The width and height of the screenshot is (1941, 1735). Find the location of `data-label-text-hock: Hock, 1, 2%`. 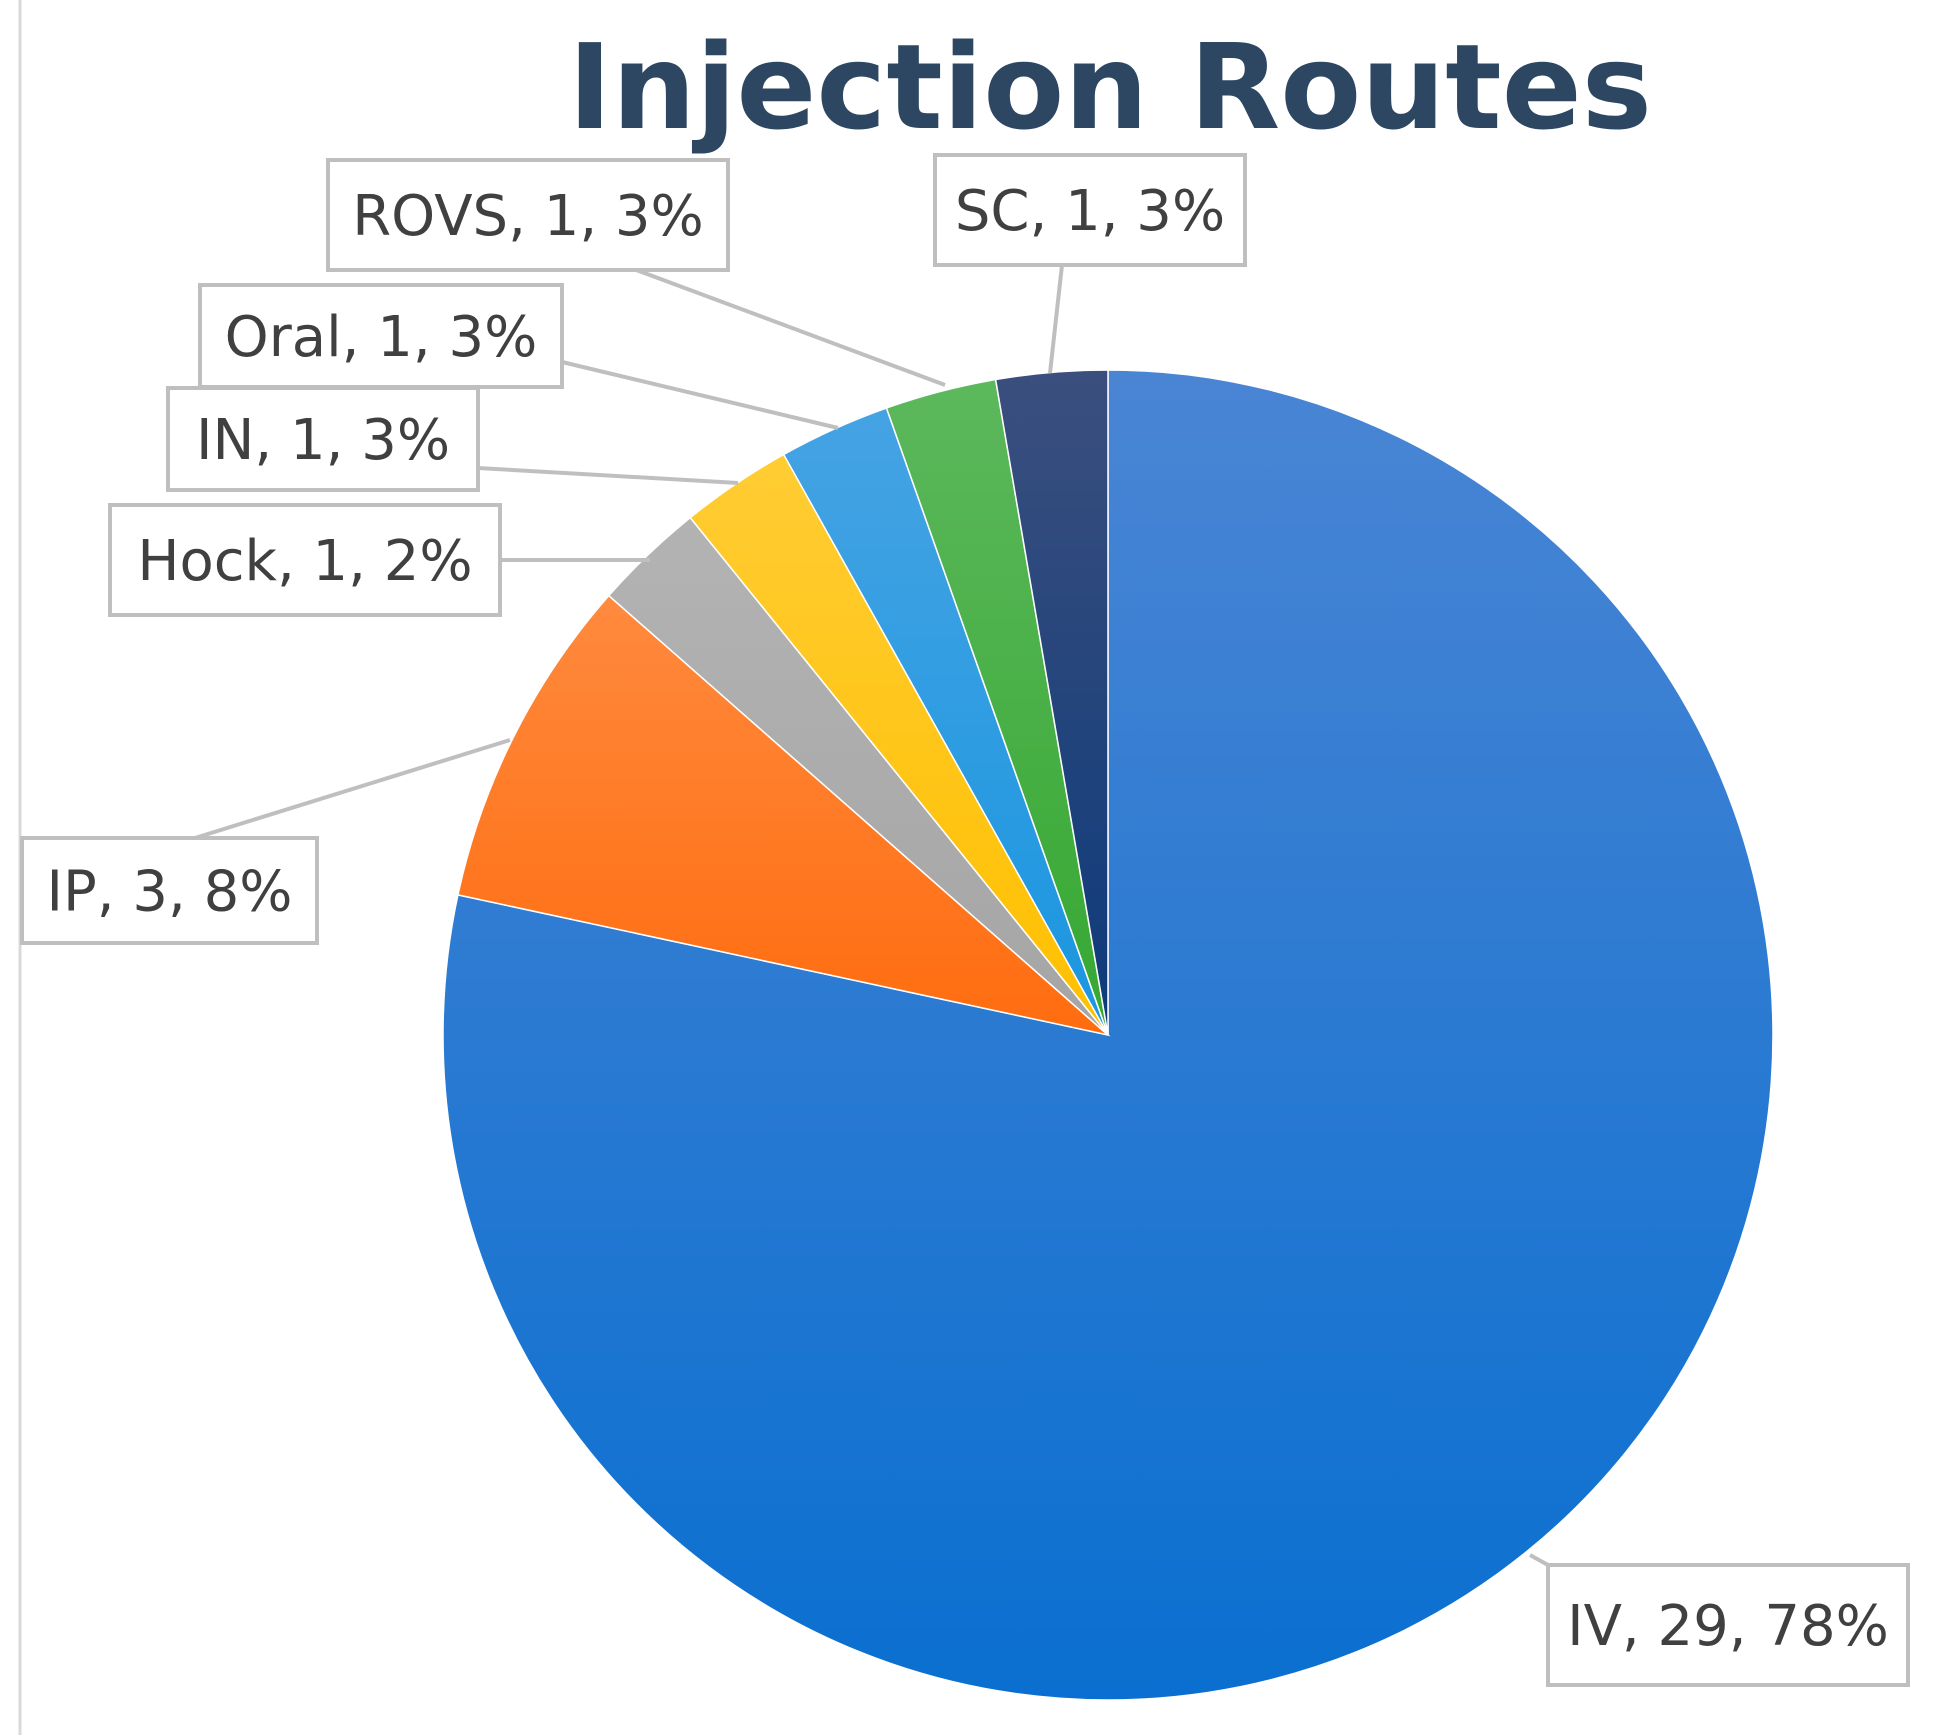

data-label-text-hock: Hock, 1, 2% is located at coordinates (304, 561).